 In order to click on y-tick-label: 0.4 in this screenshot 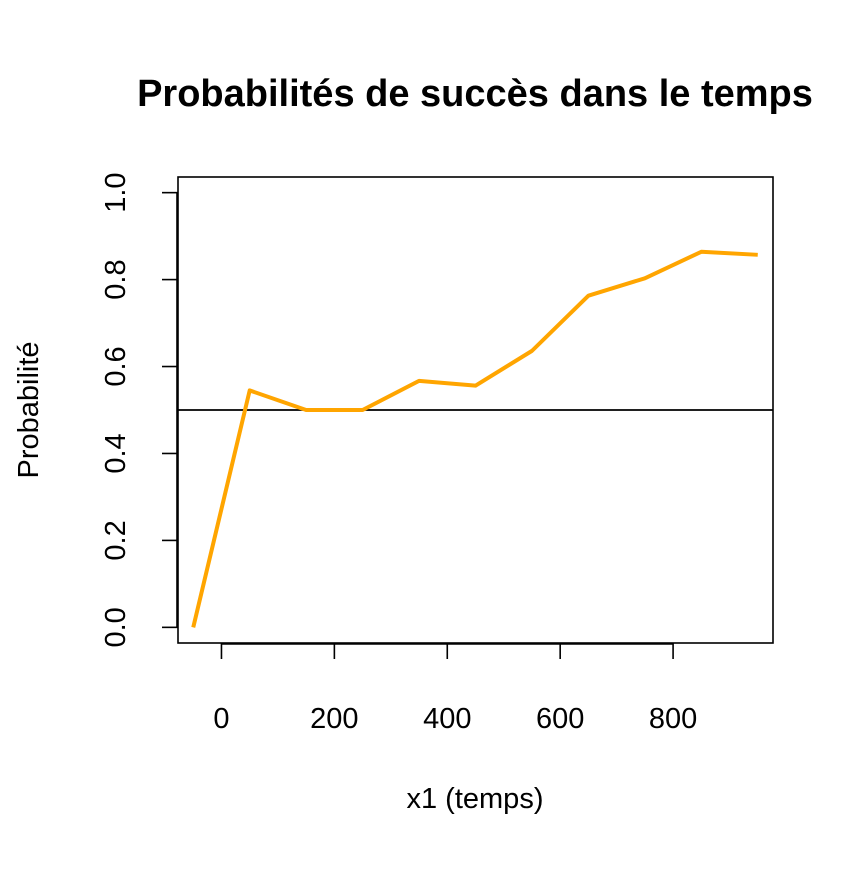, I will do `click(116, 453)`.